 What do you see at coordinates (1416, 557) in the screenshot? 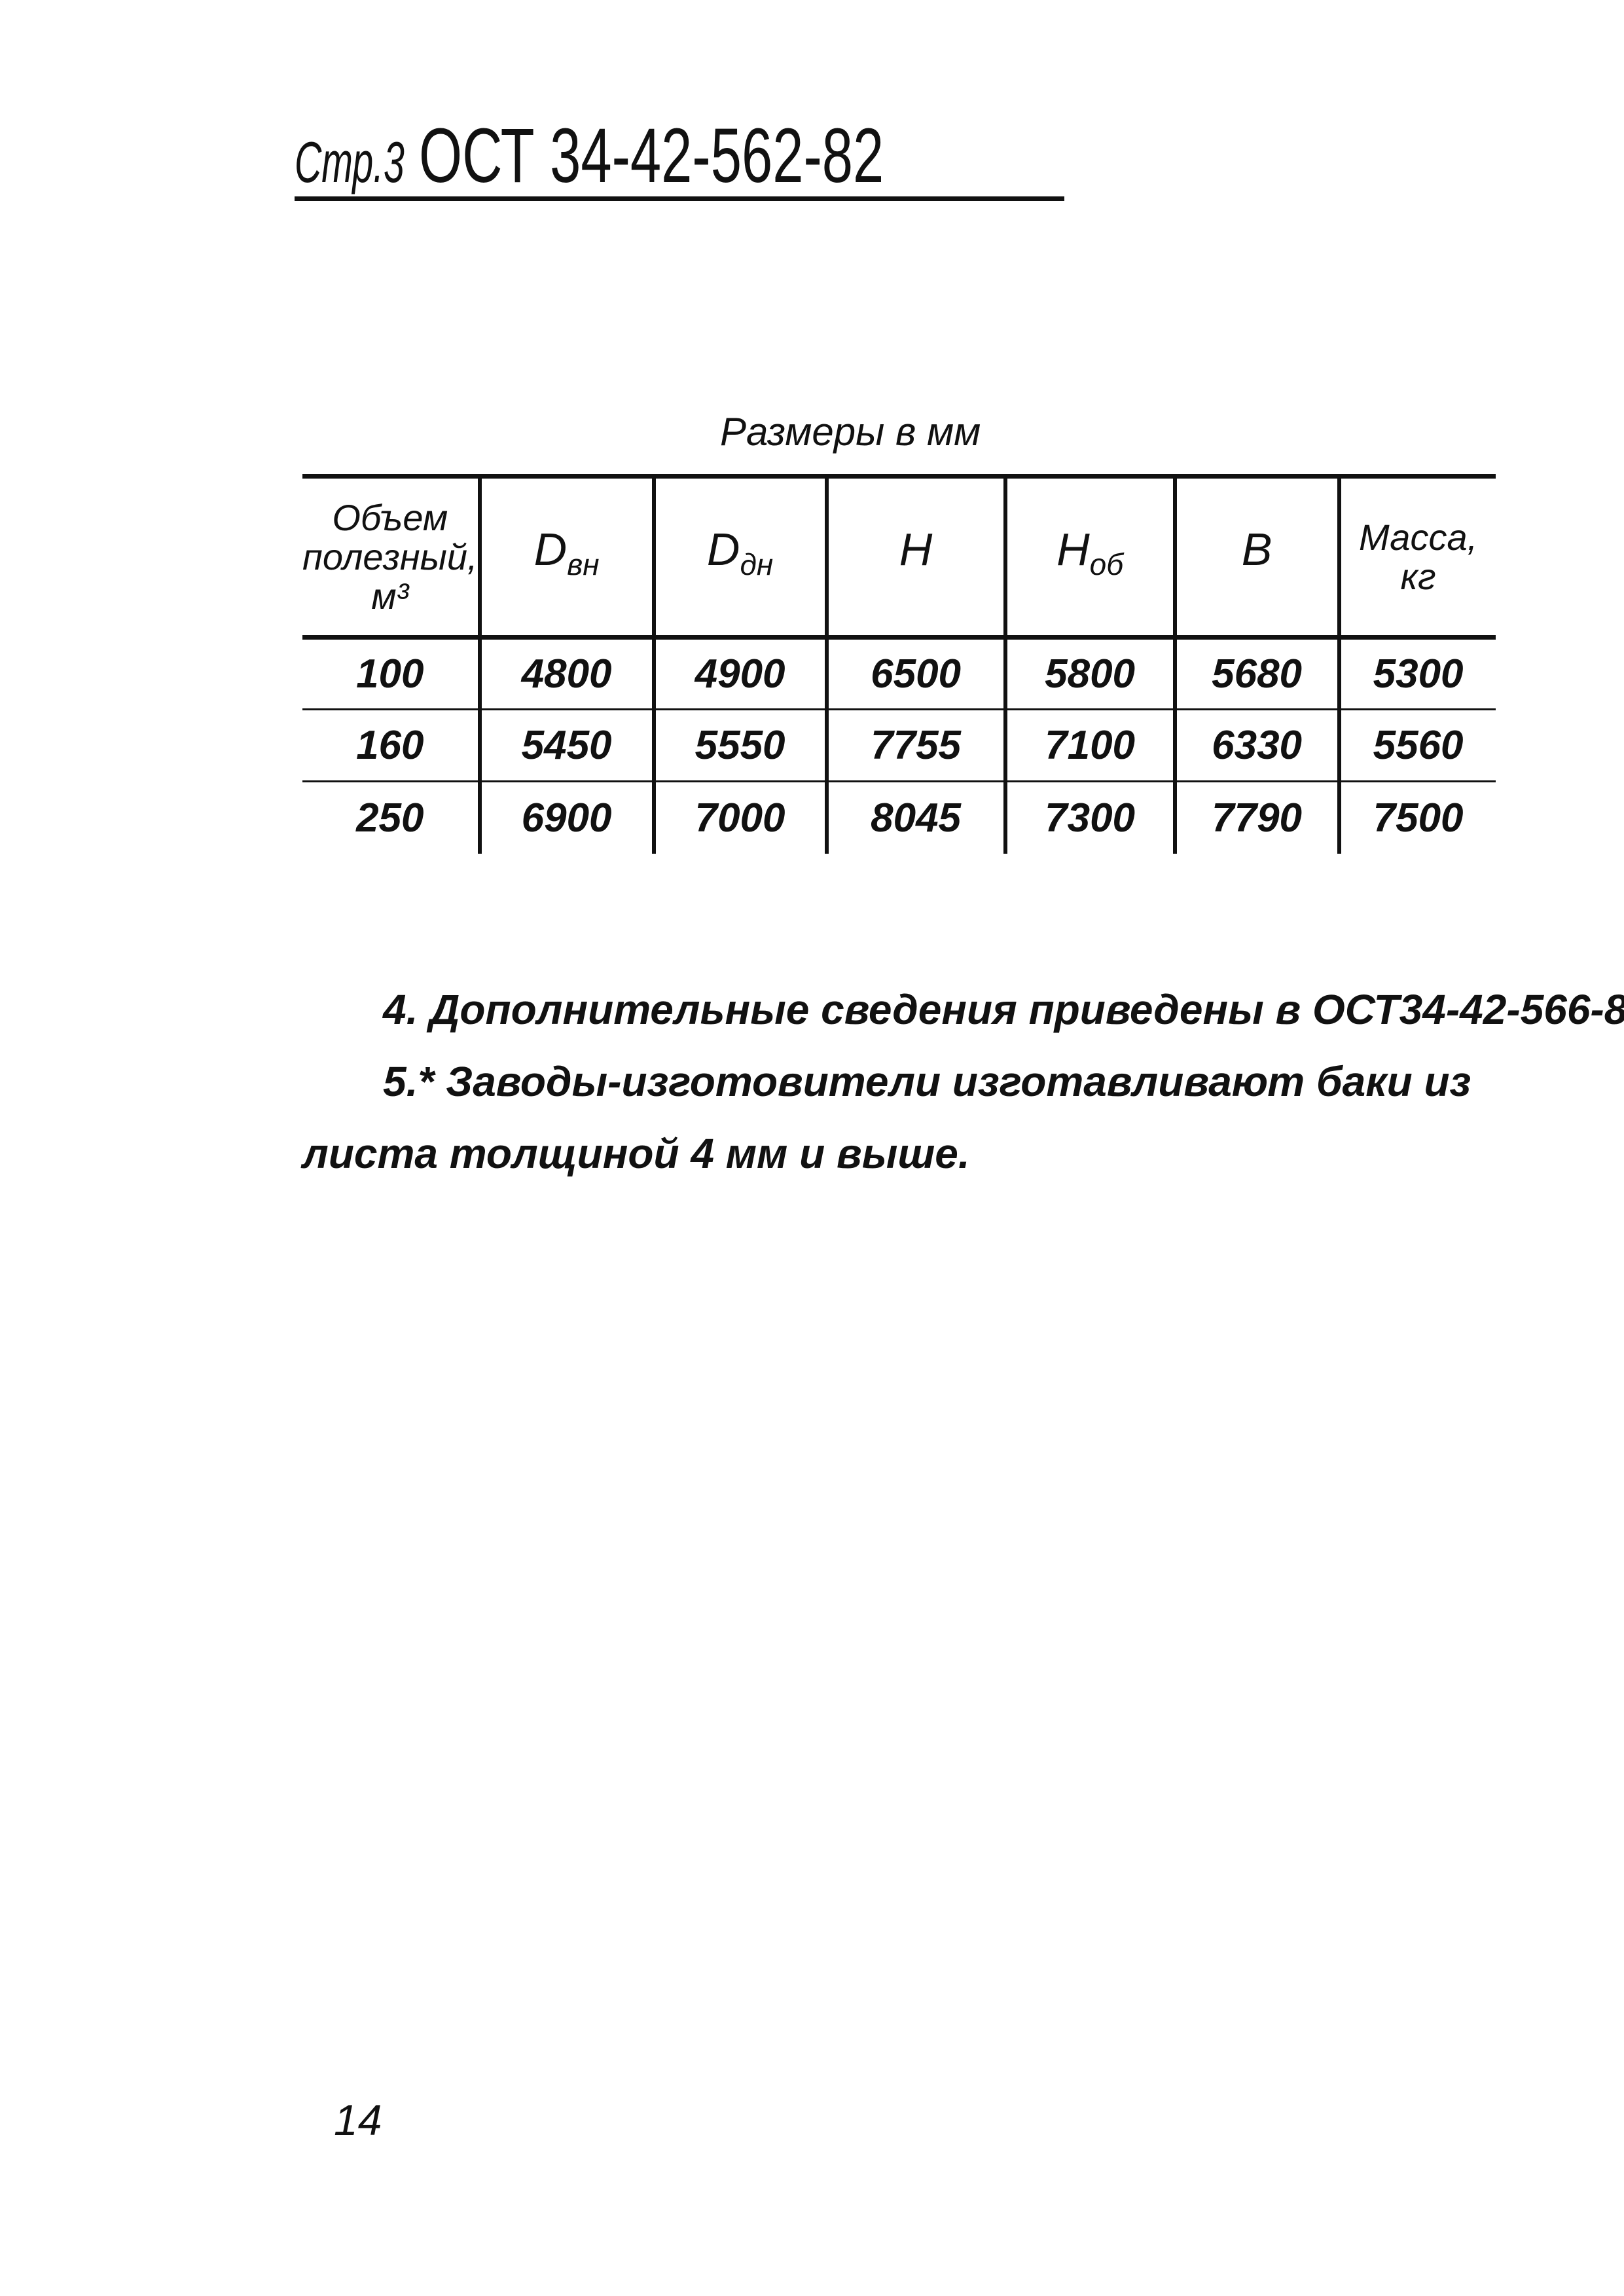
I see `col-mass: Масса, кг` at bounding box center [1416, 557].